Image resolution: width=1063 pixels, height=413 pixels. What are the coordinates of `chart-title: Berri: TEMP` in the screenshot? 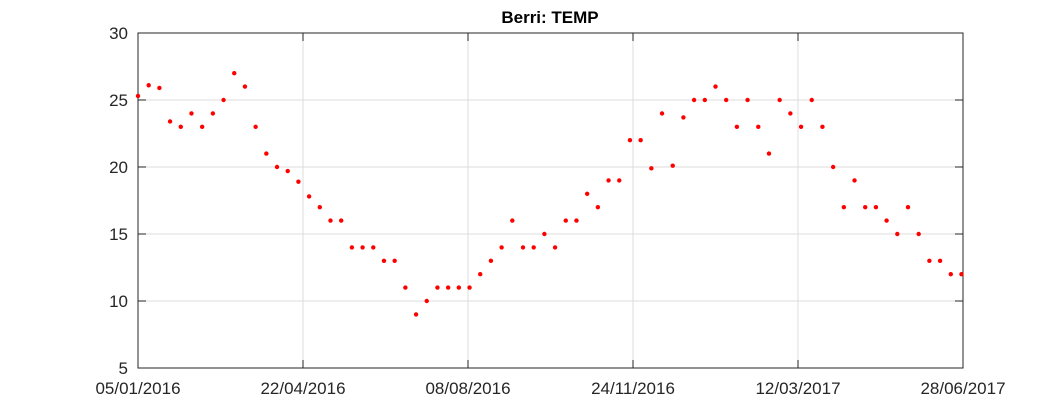 It's located at (549, 17).